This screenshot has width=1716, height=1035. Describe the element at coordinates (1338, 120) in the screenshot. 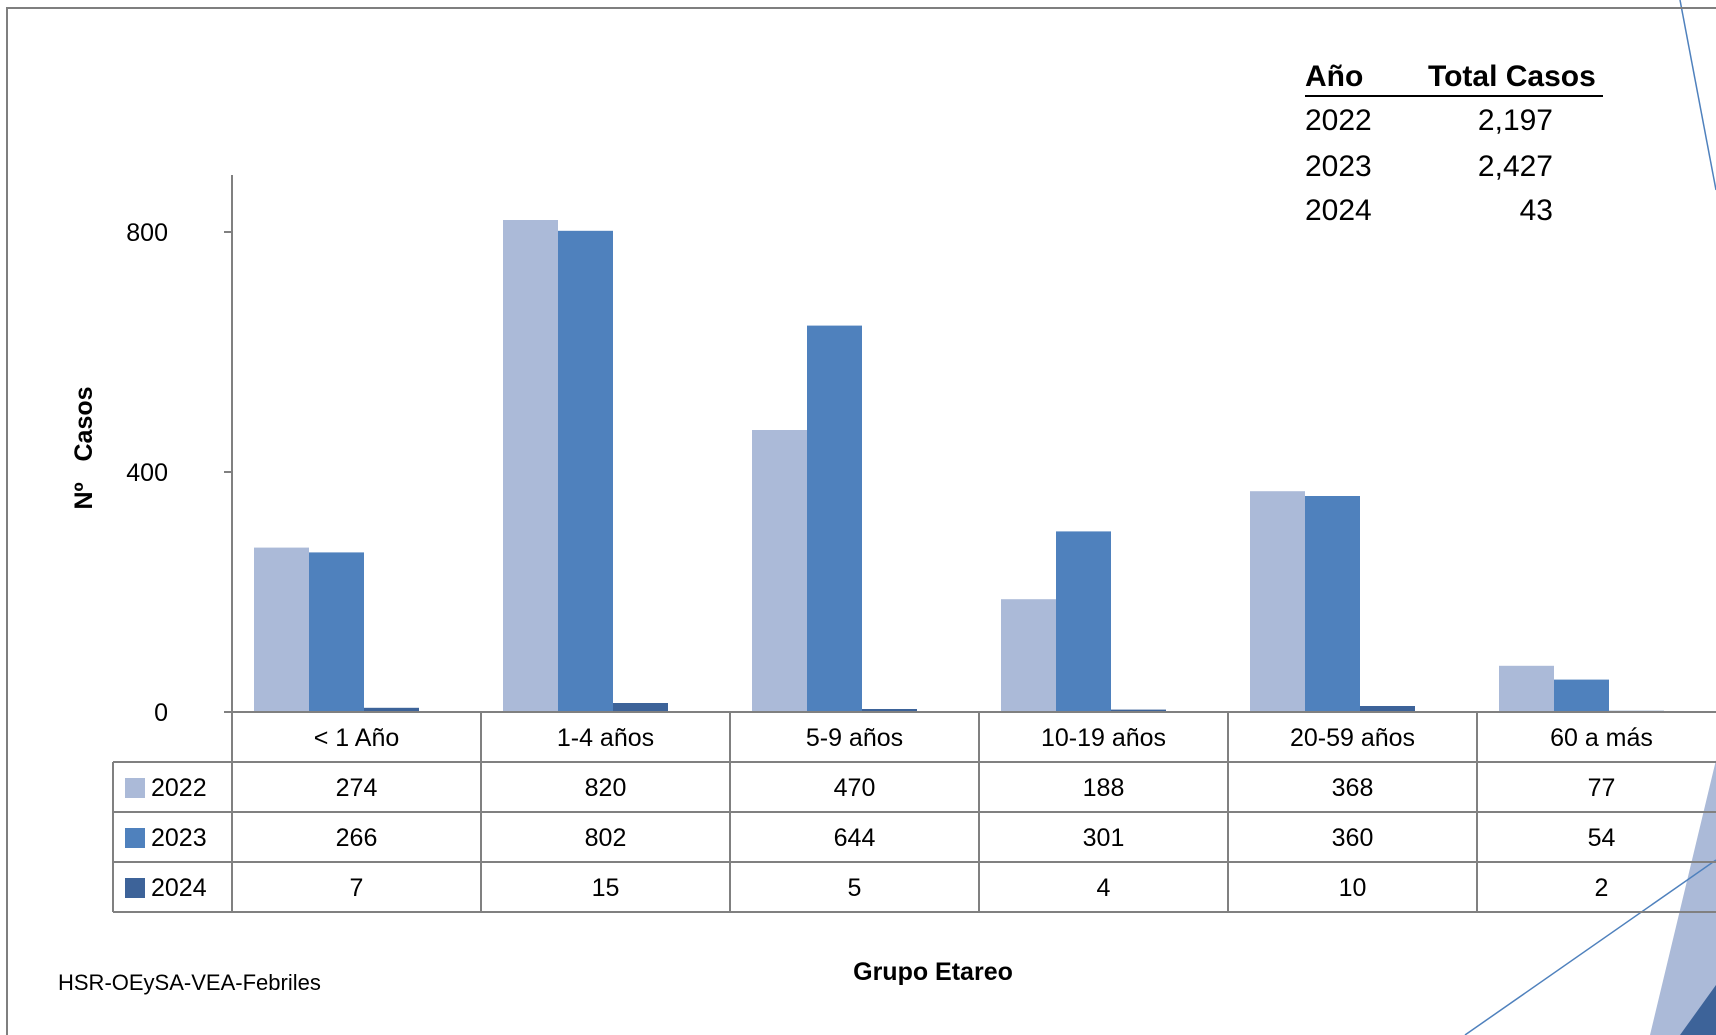

I see `totals-year: 2022` at that location.